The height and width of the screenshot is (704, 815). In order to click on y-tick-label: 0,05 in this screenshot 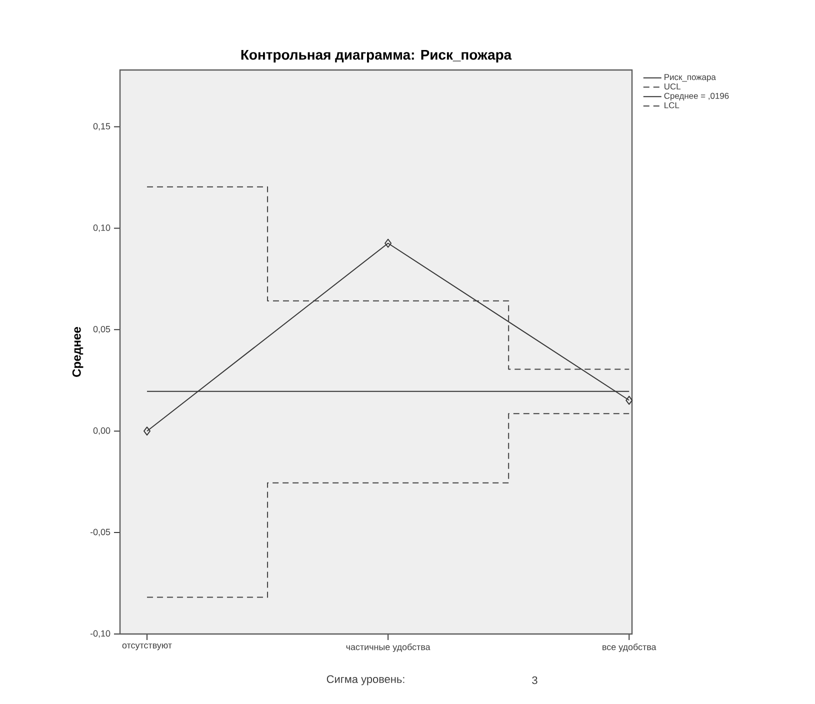, I will do `click(101, 330)`.